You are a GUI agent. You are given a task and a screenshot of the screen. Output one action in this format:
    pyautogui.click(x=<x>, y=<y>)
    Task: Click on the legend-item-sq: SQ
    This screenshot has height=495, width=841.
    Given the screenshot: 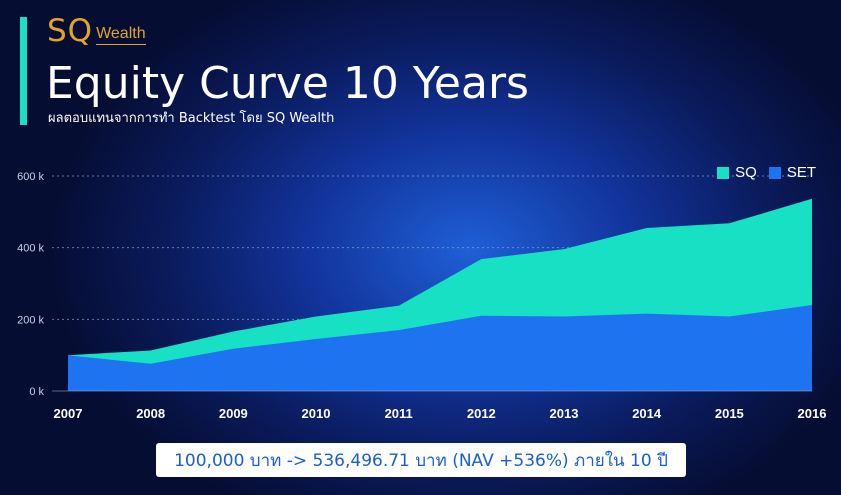 What is the action you would take?
    pyautogui.click(x=737, y=172)
    